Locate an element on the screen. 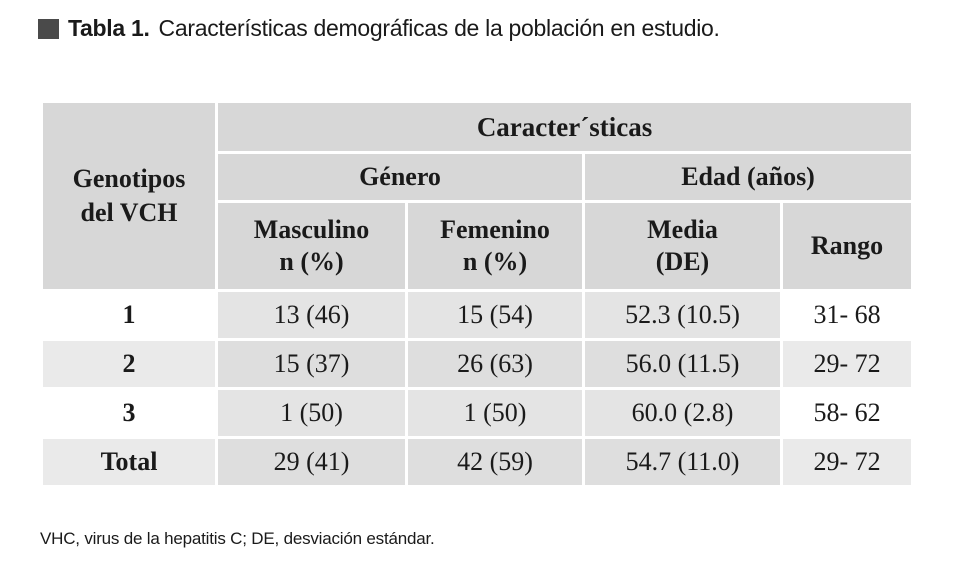  femenino-column-header: Femenino n (%) is located at coordinates (495, 246).